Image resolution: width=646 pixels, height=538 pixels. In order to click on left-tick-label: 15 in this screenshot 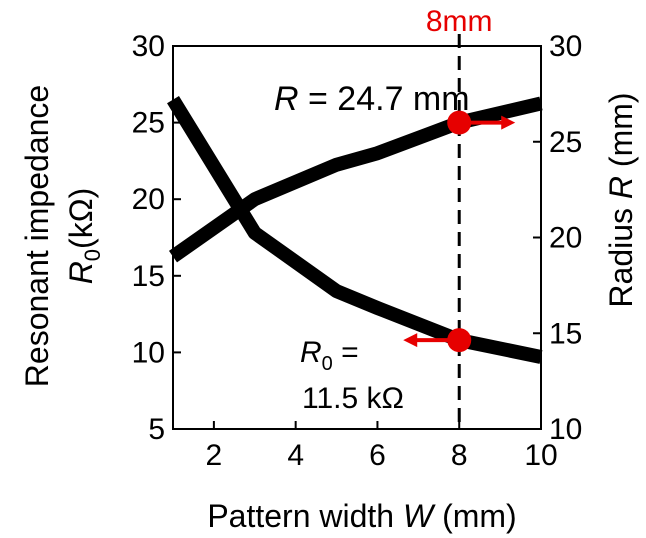, I will do `click(148, 276)`.